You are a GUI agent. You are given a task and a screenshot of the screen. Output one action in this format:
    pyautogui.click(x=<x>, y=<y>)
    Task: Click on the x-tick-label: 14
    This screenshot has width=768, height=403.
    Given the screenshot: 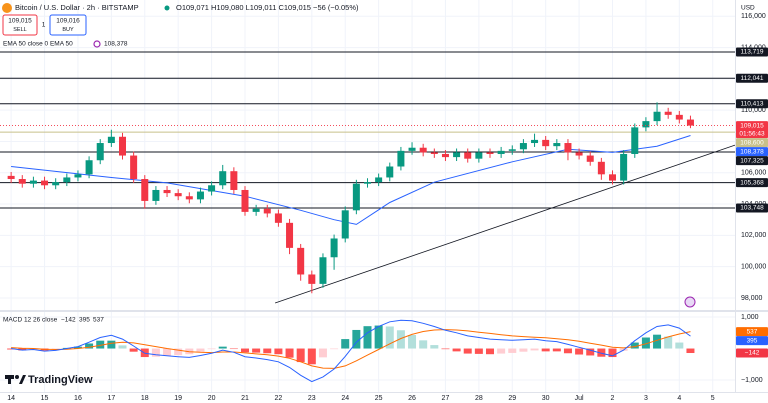 What is the action you would take?
    pyautogui.click(x=11, y=398)
    